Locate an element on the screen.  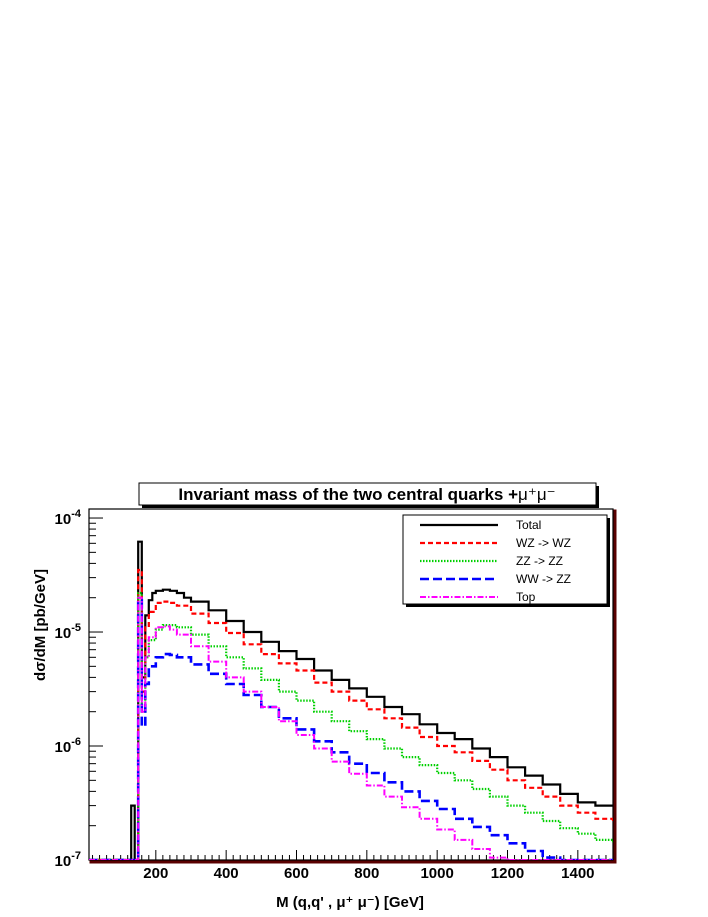
y-tick-label: 10⁻⁷ is located at coordinates (68, 860).